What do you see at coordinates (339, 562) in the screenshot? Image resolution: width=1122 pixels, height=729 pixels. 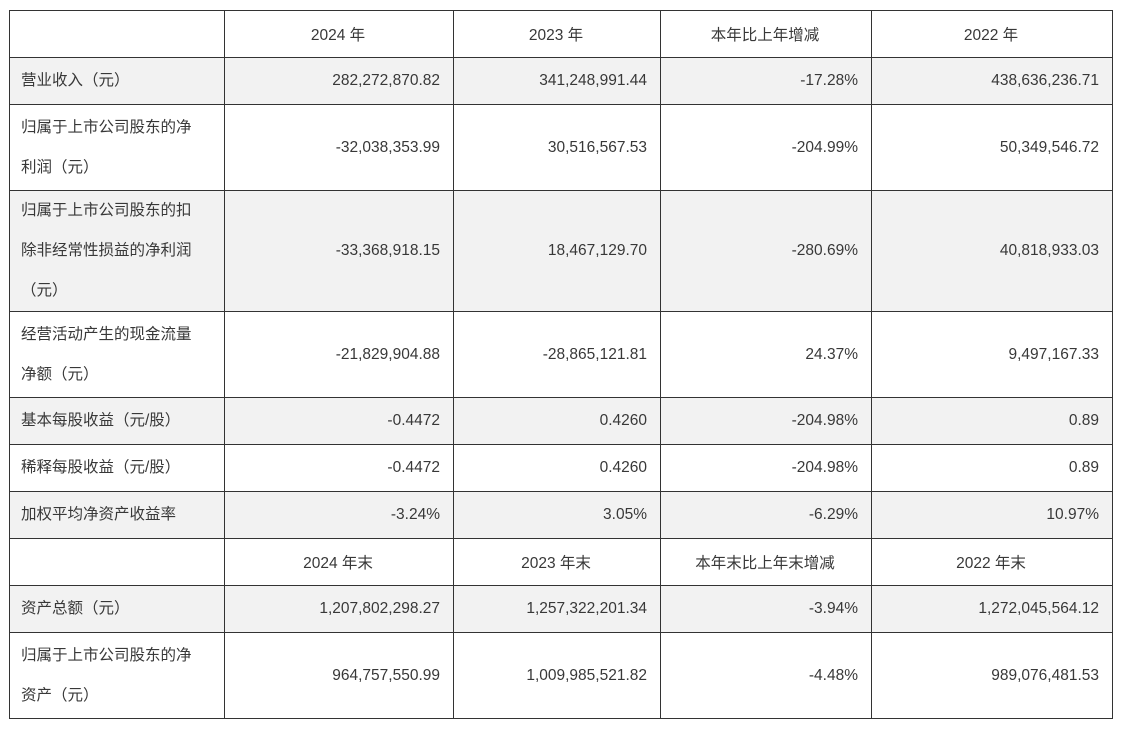 I see `column-header-cell: 2024 年末` at bounding box center [339, 562].